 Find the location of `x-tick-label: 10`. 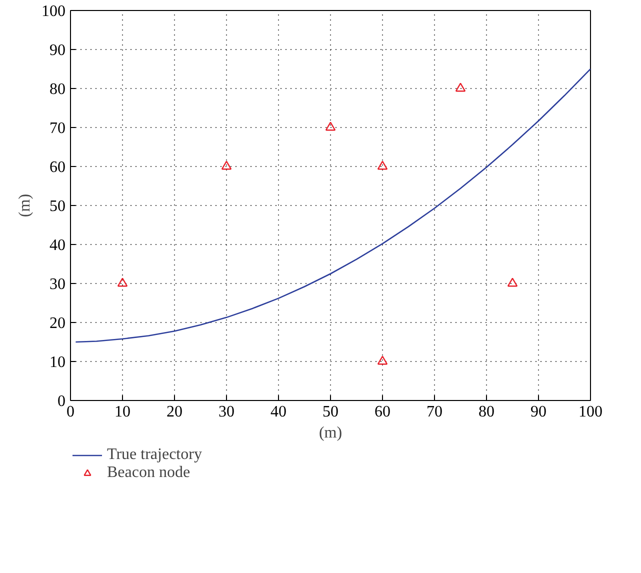

x-tick-label: 10 is located at coordinates (122, 412).